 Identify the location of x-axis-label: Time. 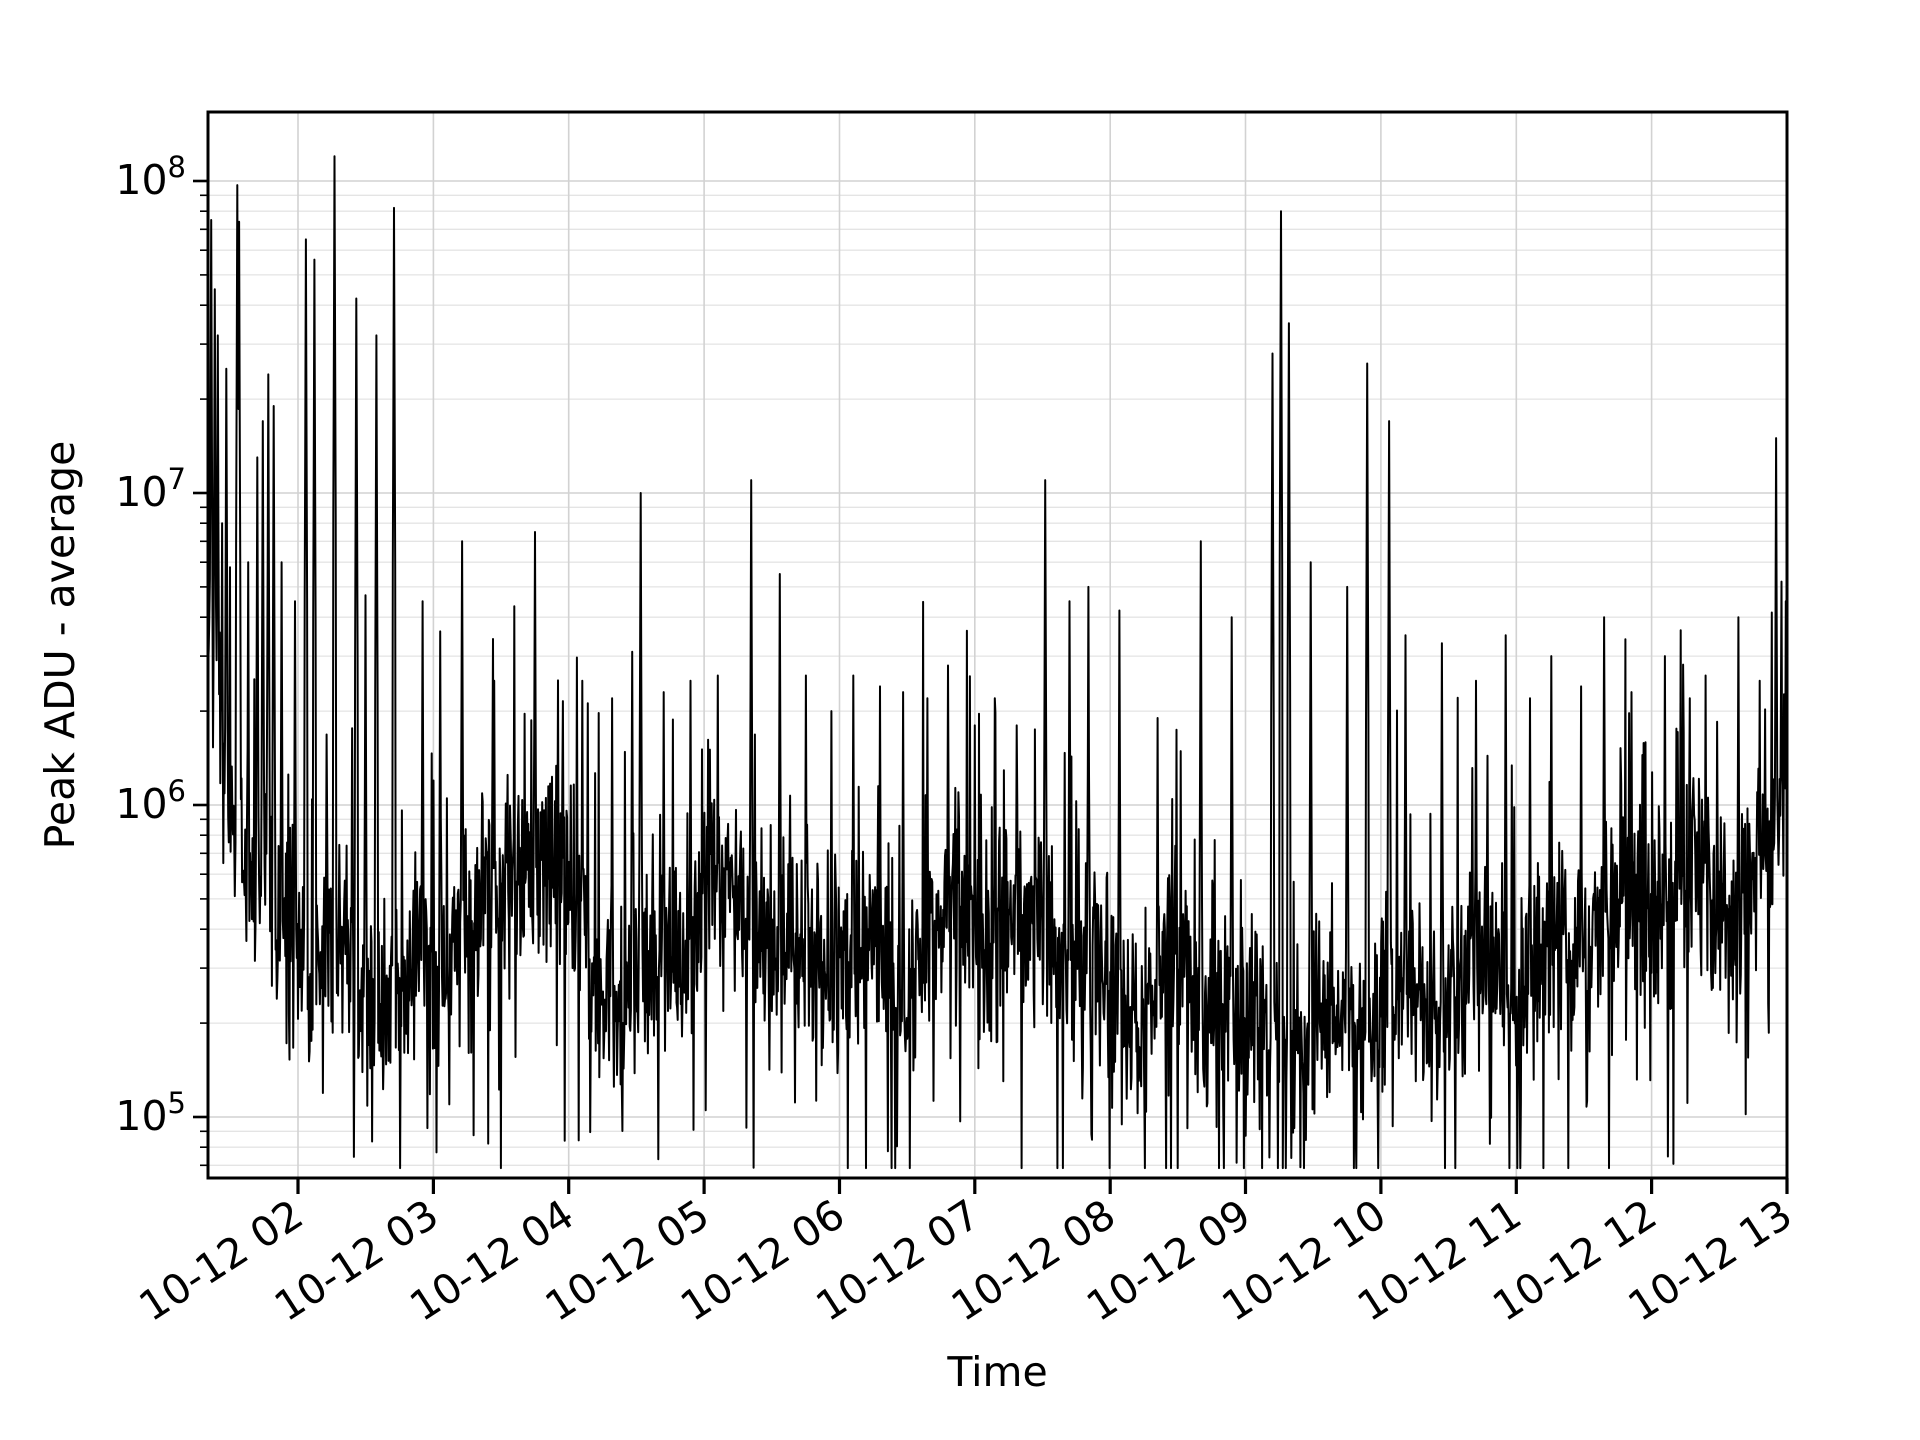
(997, 1372).